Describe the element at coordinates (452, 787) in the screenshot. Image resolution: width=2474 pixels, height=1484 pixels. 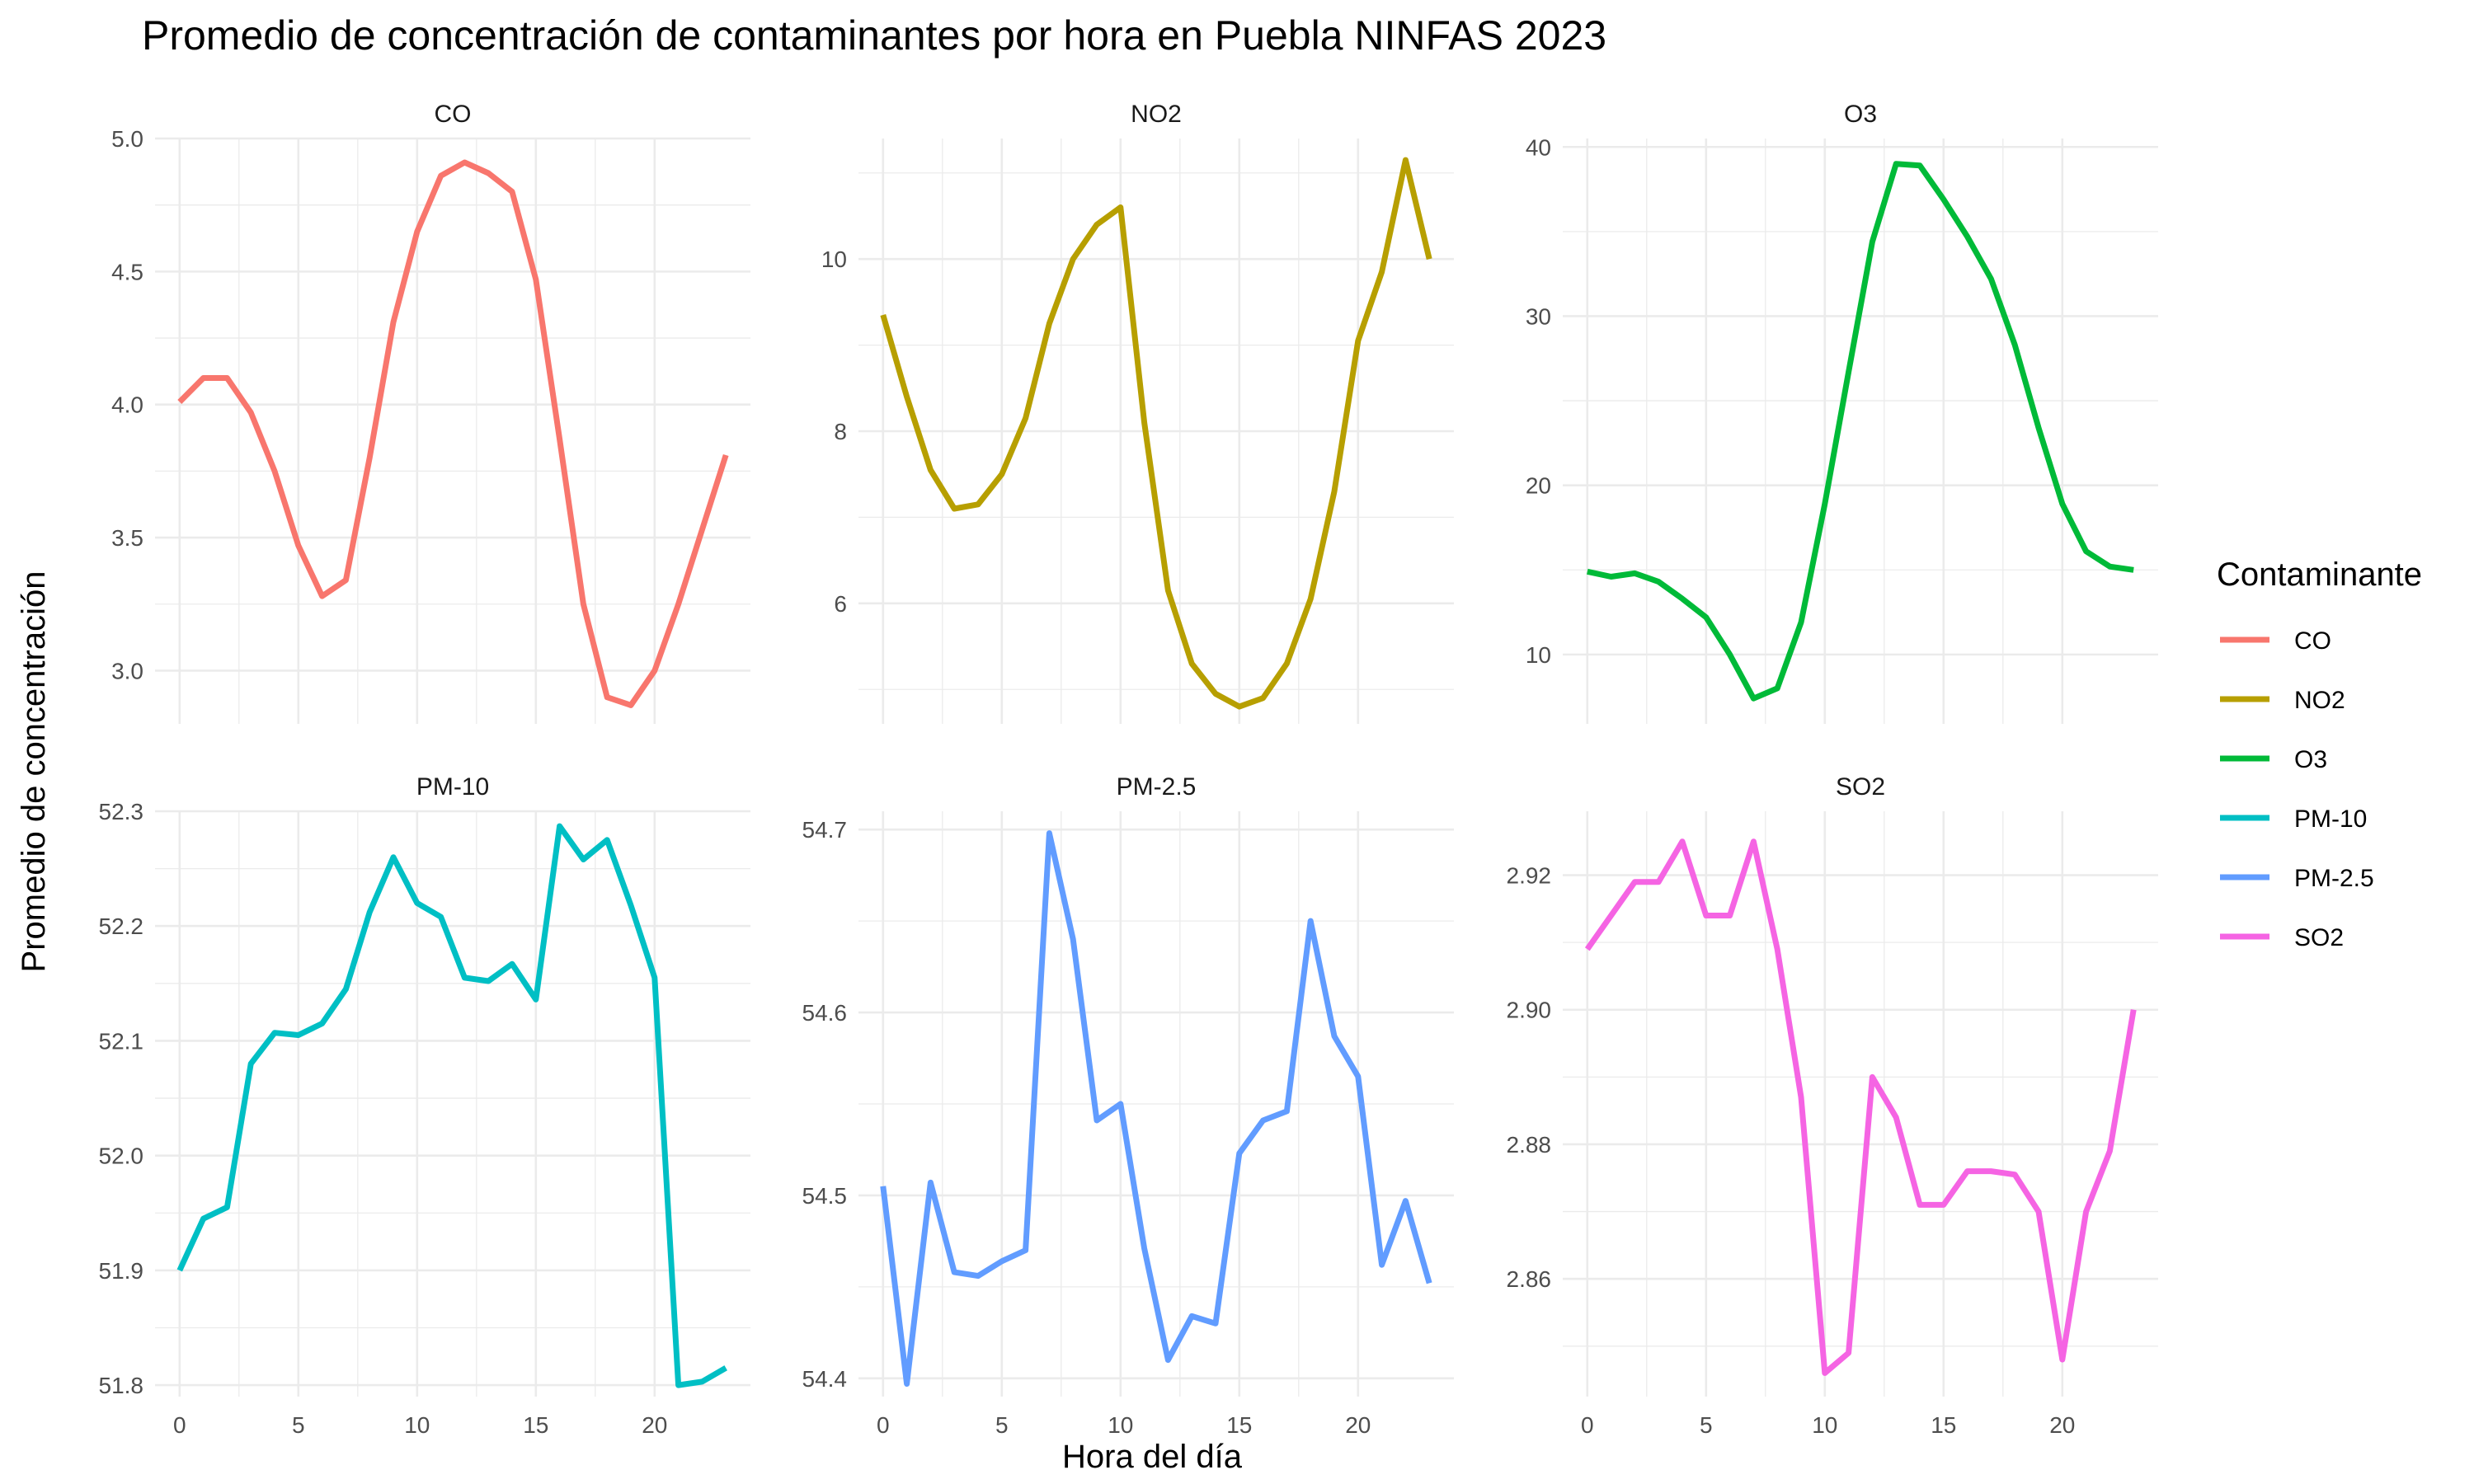
I see `panel-title: PM-10` at that location.